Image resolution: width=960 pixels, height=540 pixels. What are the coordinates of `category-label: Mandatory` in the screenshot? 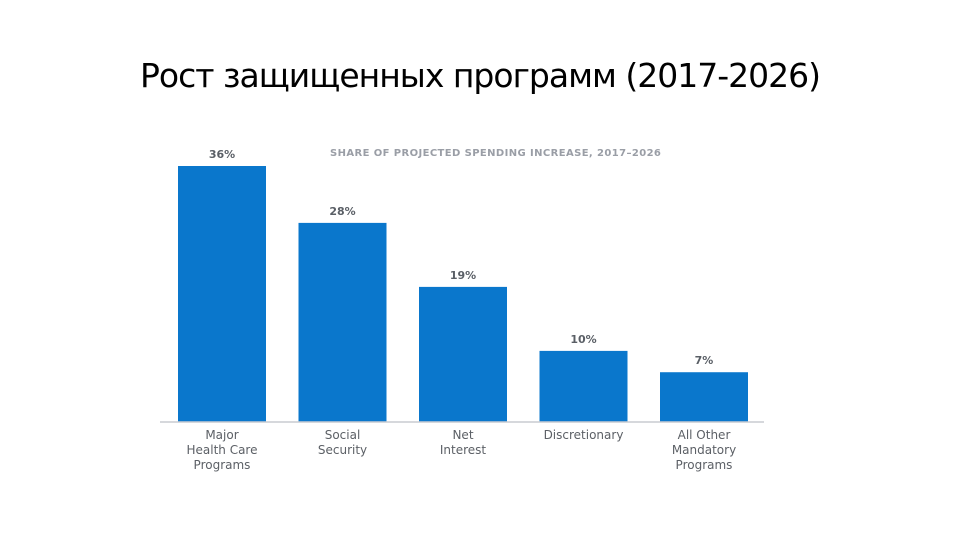 It's located at (704, 450).